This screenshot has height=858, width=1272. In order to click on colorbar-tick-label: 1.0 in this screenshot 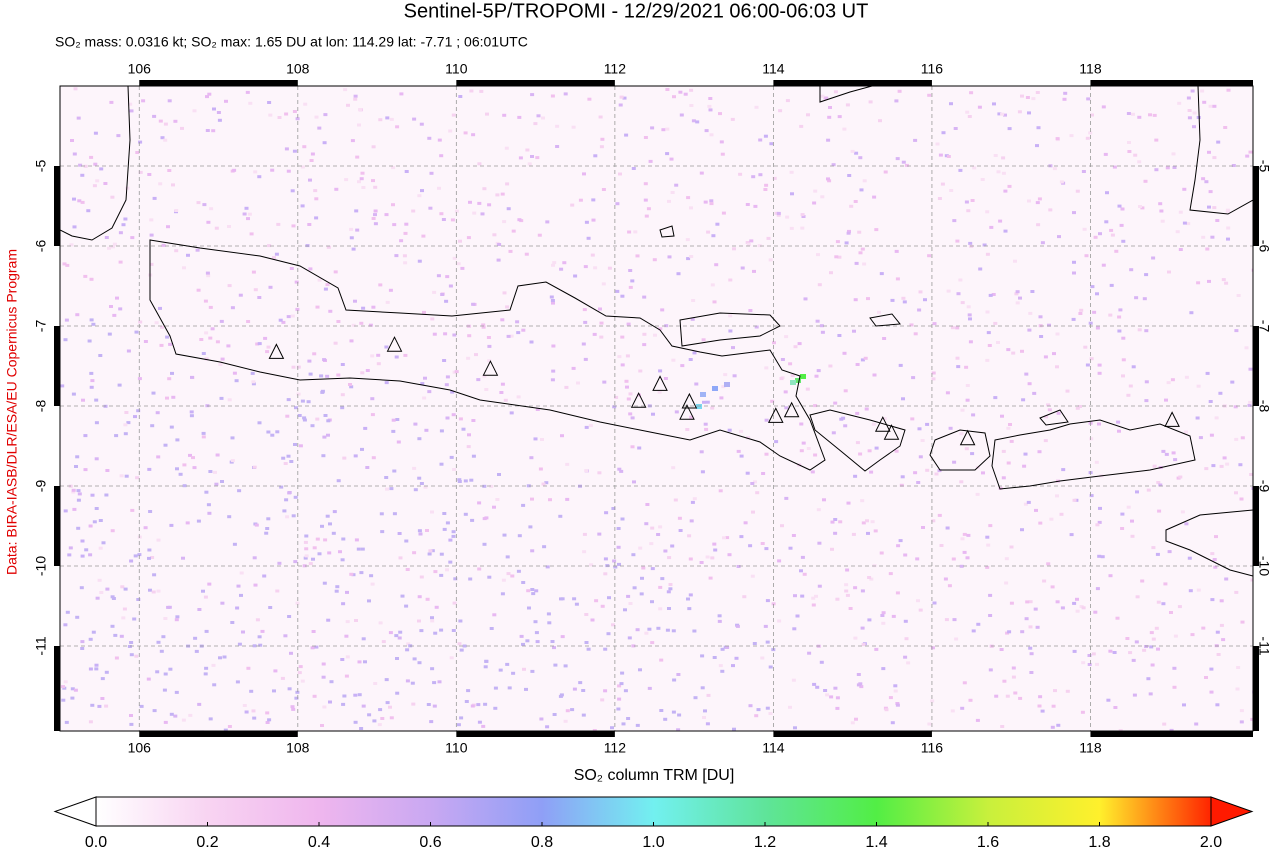, I will do `click(653, 842)`.